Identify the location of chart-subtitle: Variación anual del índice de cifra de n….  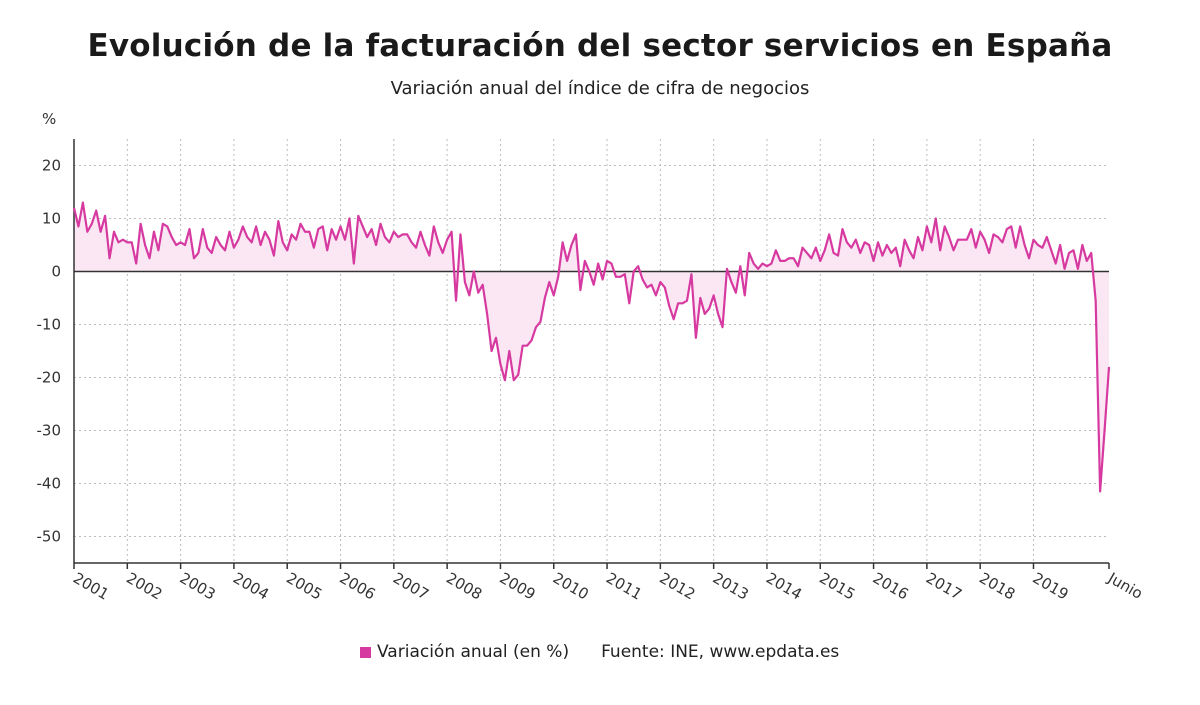
(600, 88).